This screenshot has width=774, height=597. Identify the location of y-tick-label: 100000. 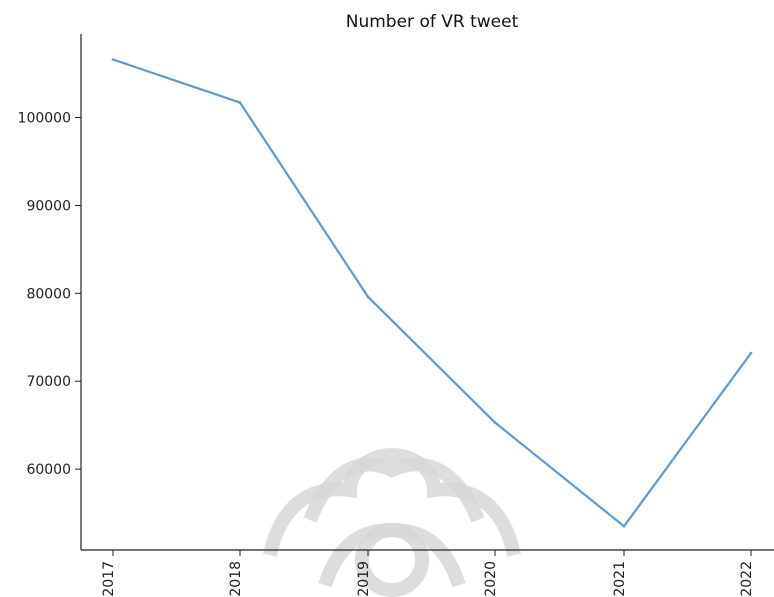
(44, 119).